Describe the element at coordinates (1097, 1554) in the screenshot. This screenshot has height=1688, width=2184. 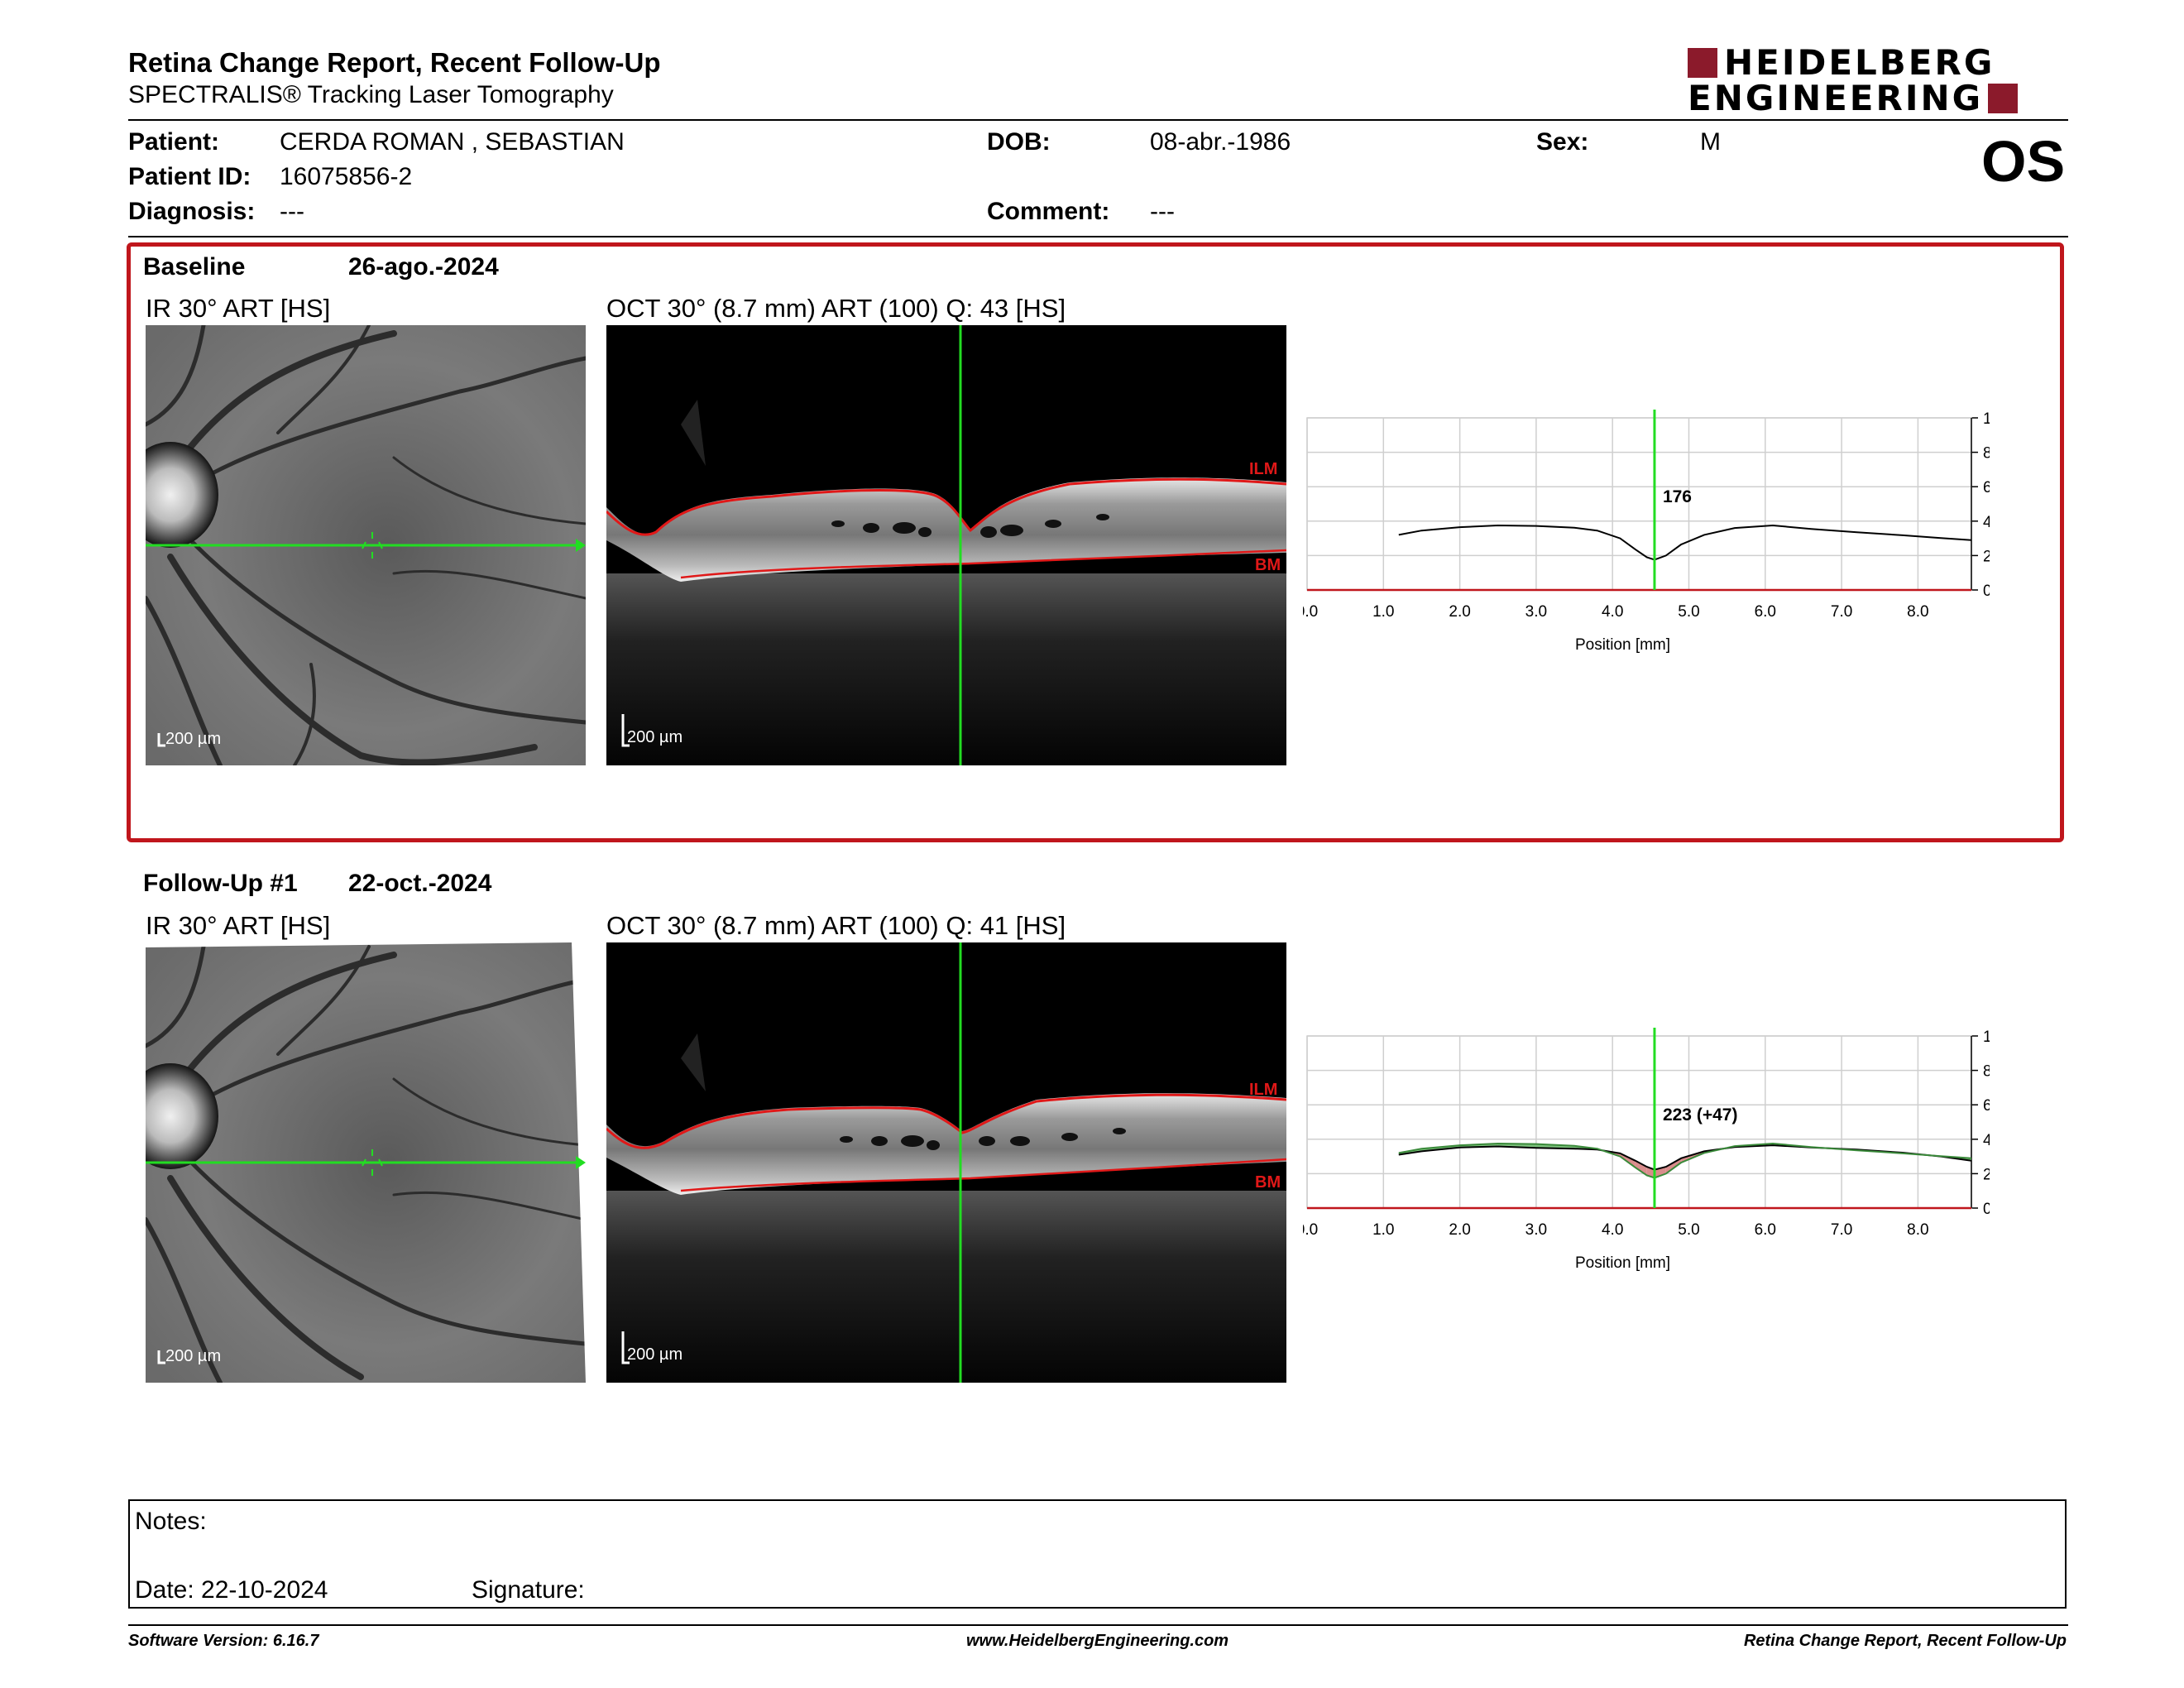
I see `notes-box` at that location.